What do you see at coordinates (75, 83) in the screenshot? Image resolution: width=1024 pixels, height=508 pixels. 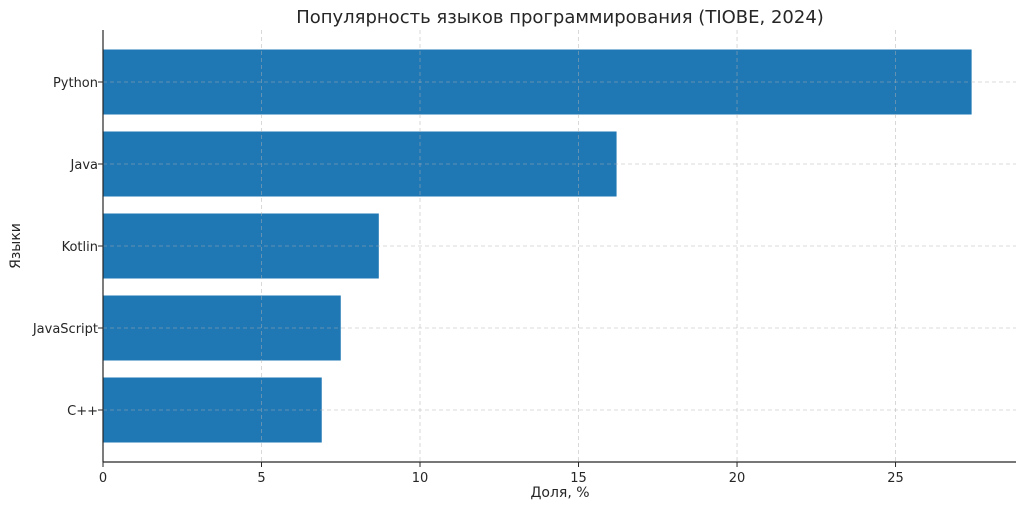 I see `y-tick-label: Python` at bounding box center [75, 83].